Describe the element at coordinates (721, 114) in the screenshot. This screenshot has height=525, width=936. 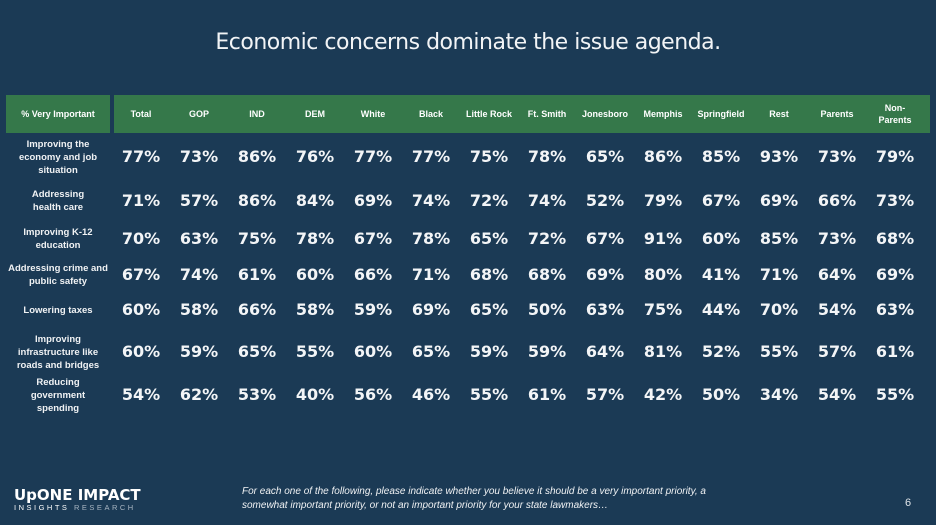
I see `column-header: Springfield` at that location.